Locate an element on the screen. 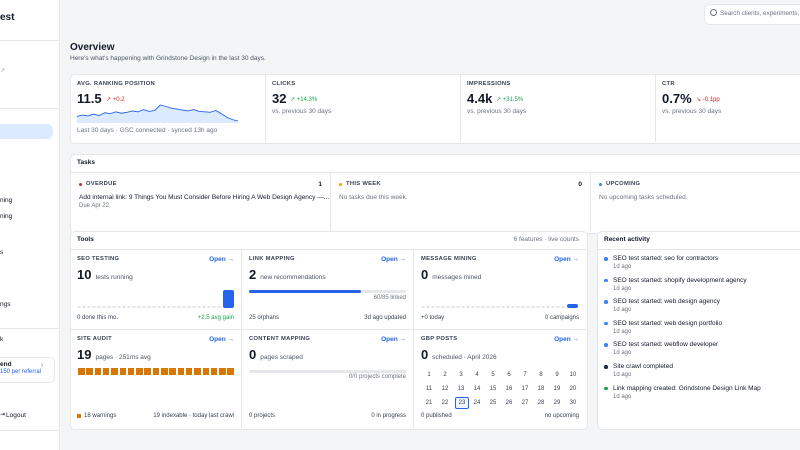 This screenshot has height=450, width=800. tool-value: 0 is located at coordinates (253, 354).